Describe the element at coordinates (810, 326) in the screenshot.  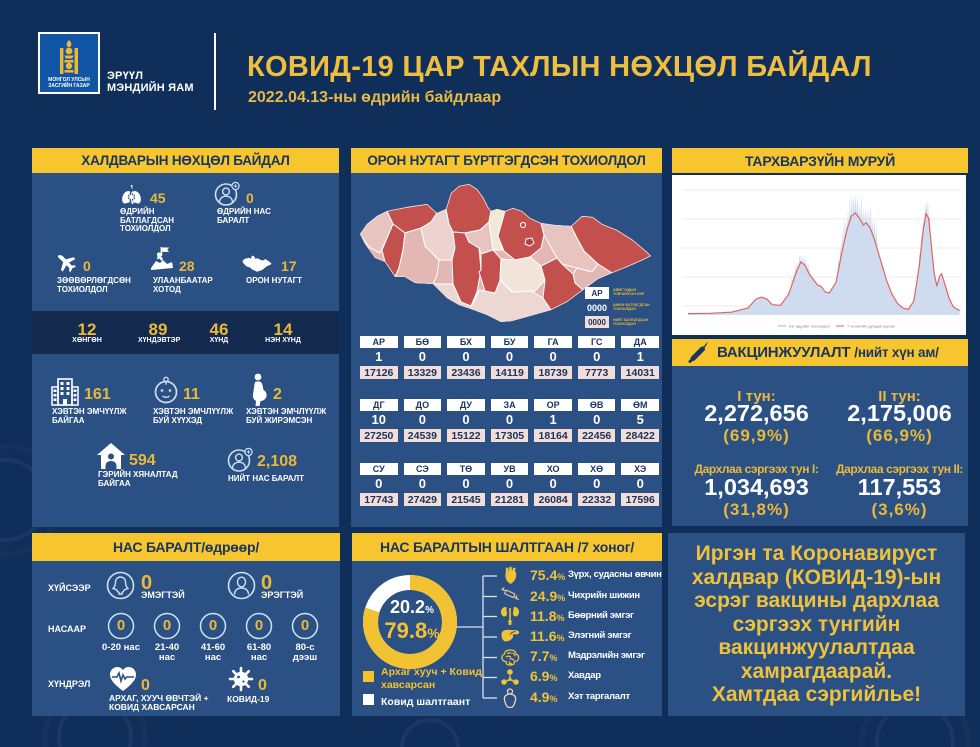
I see `svg-text: нэг өдрийн тохиолдол` at that location.